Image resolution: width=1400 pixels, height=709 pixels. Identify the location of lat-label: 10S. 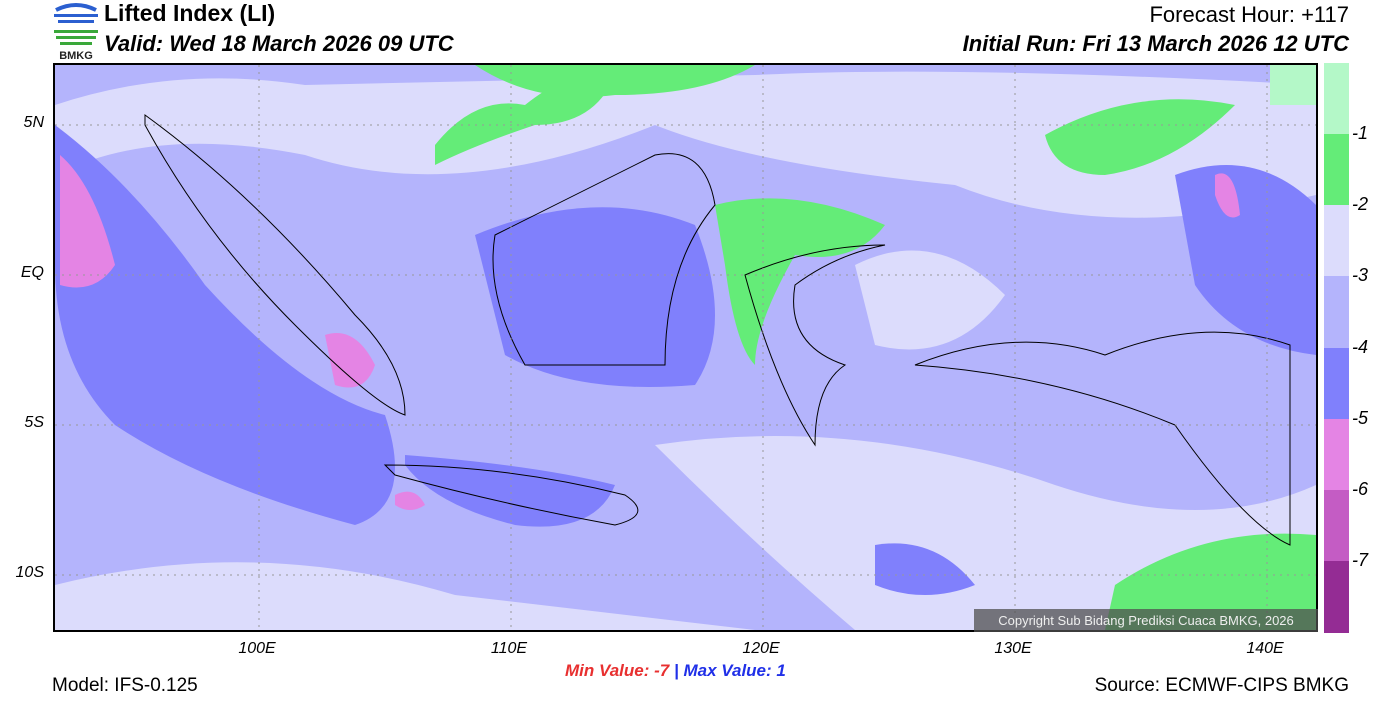
(29, 572).